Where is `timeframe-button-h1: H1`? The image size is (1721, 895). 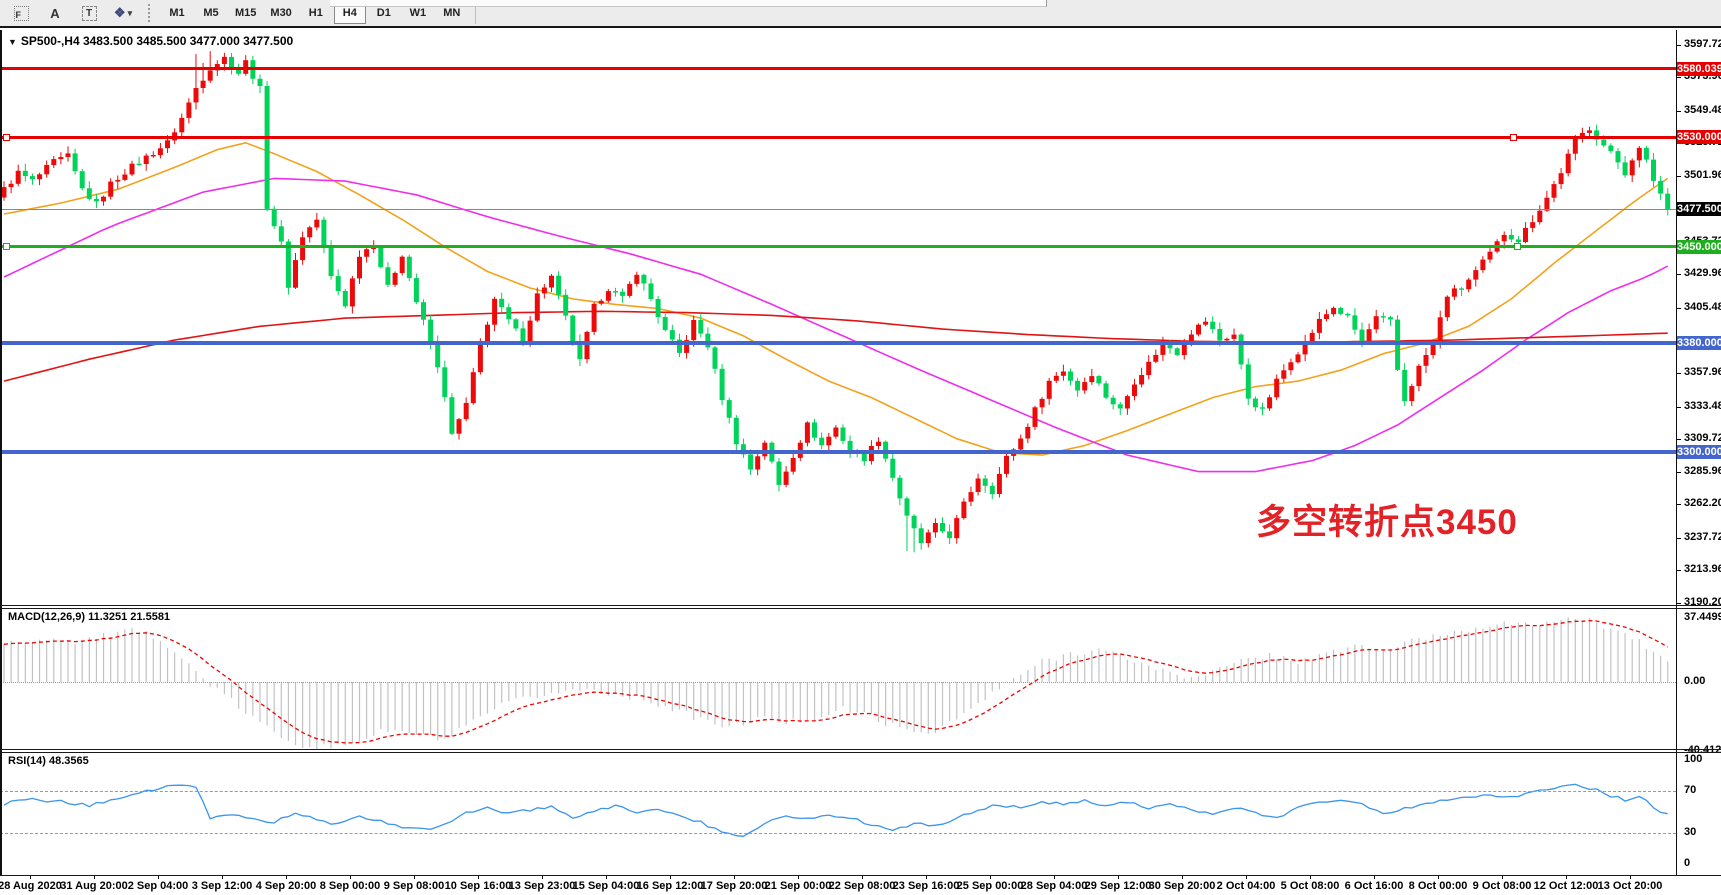 timeframe-button-h1: H1 is located at coordinates (315, 13).